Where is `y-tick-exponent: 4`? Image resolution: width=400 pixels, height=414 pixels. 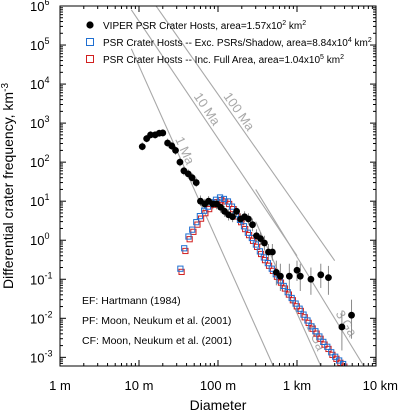 y-tick-exponent: 4 is located at coordinates (46, 80).